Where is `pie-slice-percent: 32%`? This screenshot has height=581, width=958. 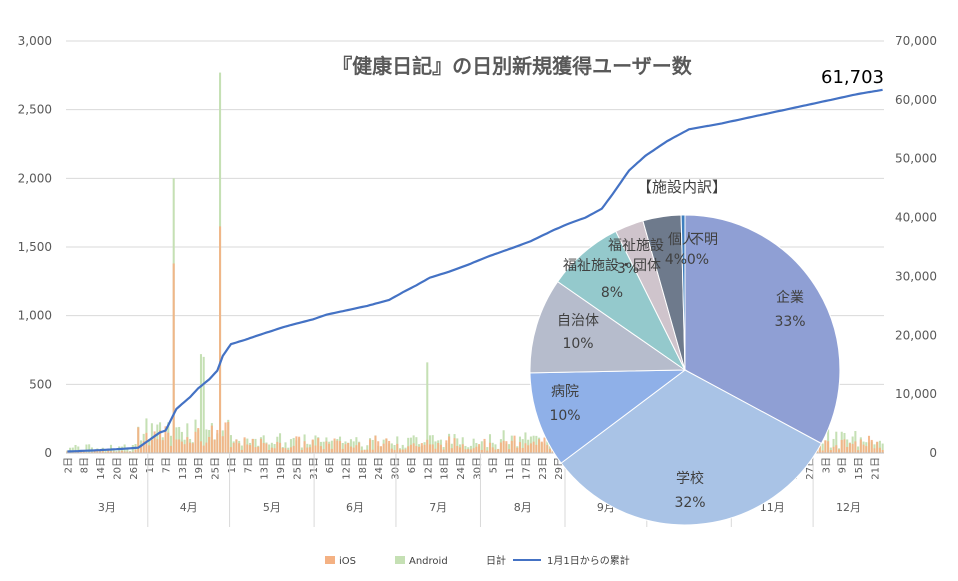
pie-slice-percent: 32% is located at coordinates (689, 503).